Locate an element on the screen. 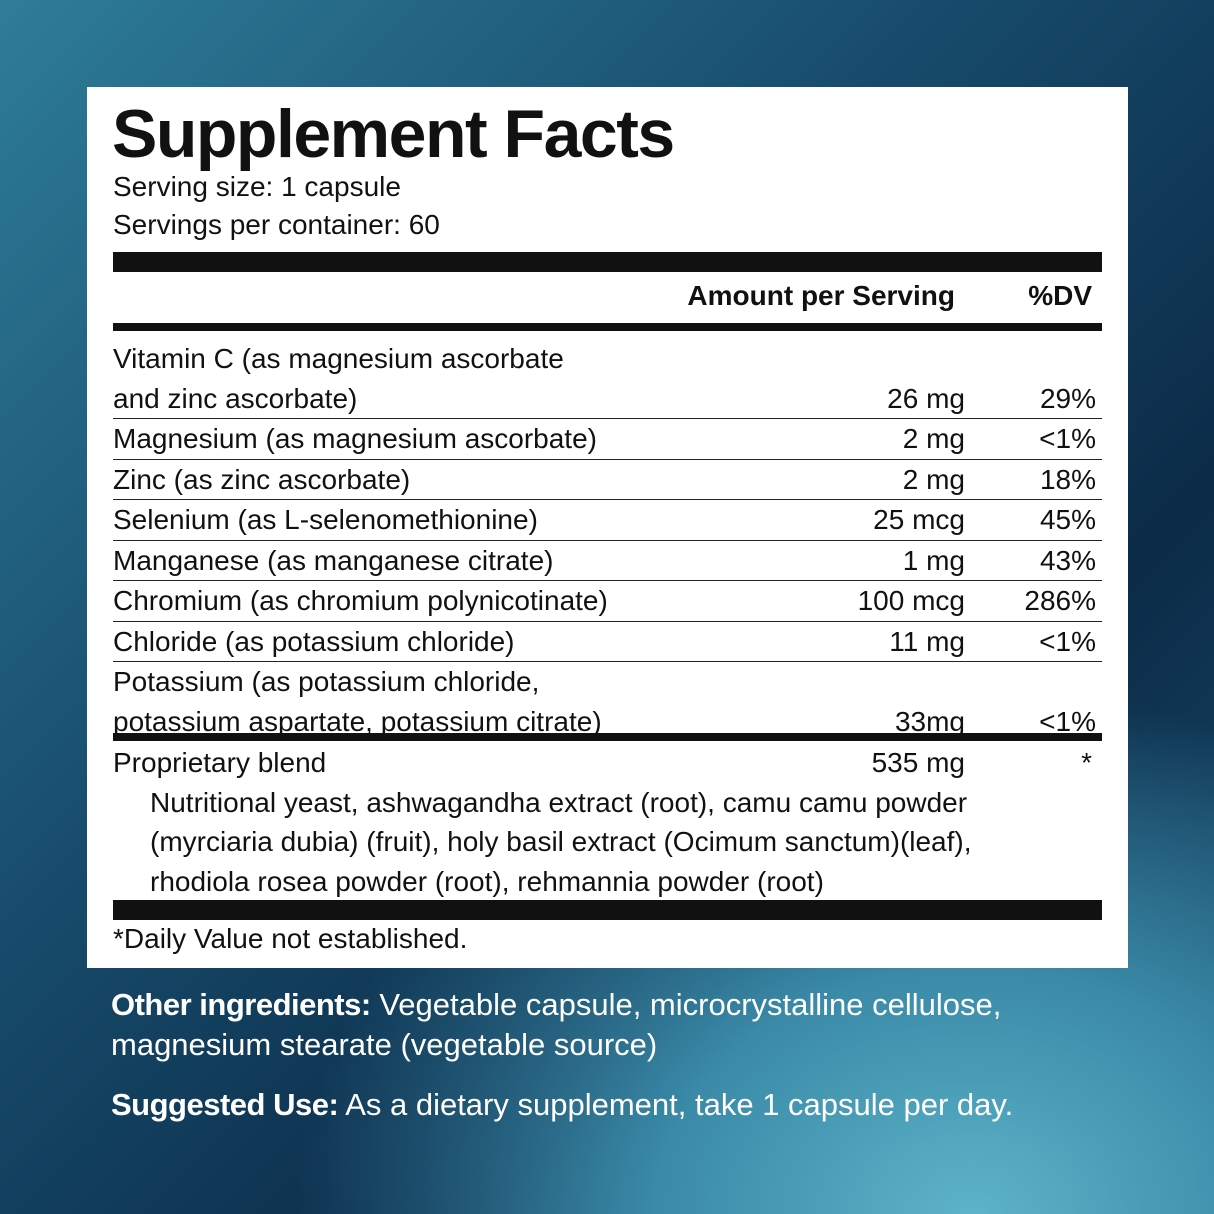  nutrient-row: Manganese (as manganese citrate) 1 mg 43% is located at coordinates (607, 561).